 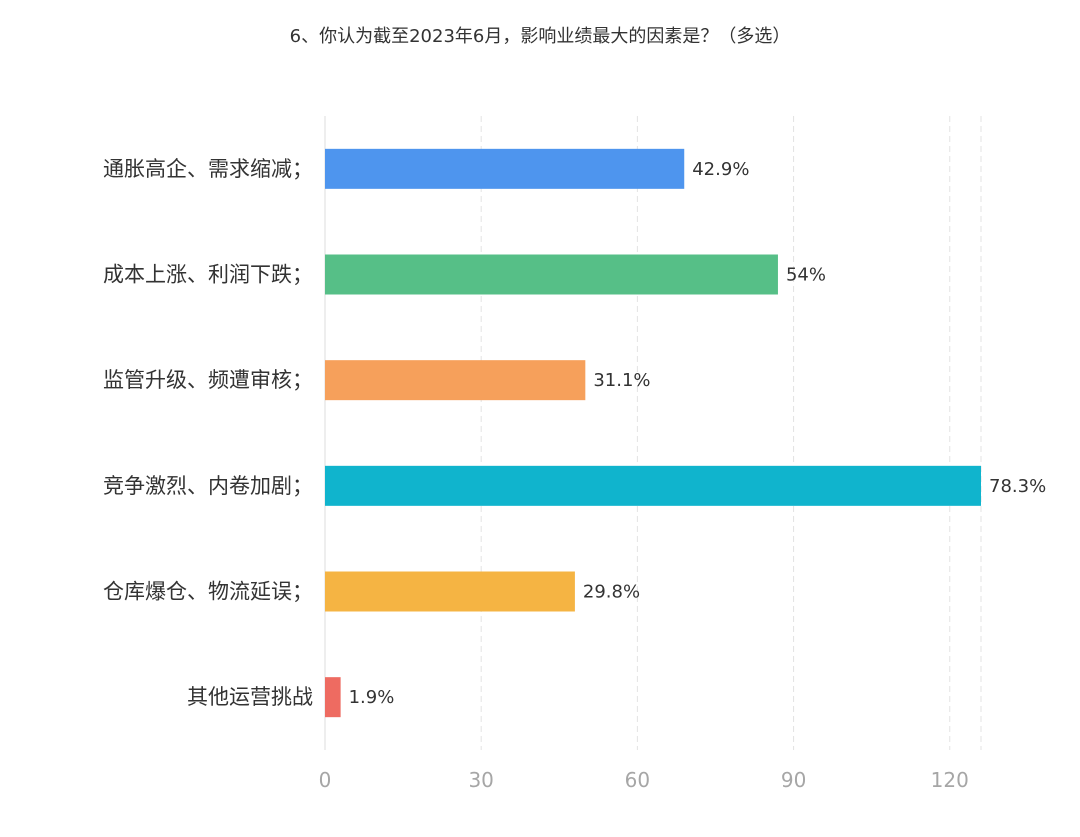 What do you see at coordinates (208, 486) in the screenshot?
I see `category-label: 竞争激烈、内卷加剧；` at bounding box center [208, 486].